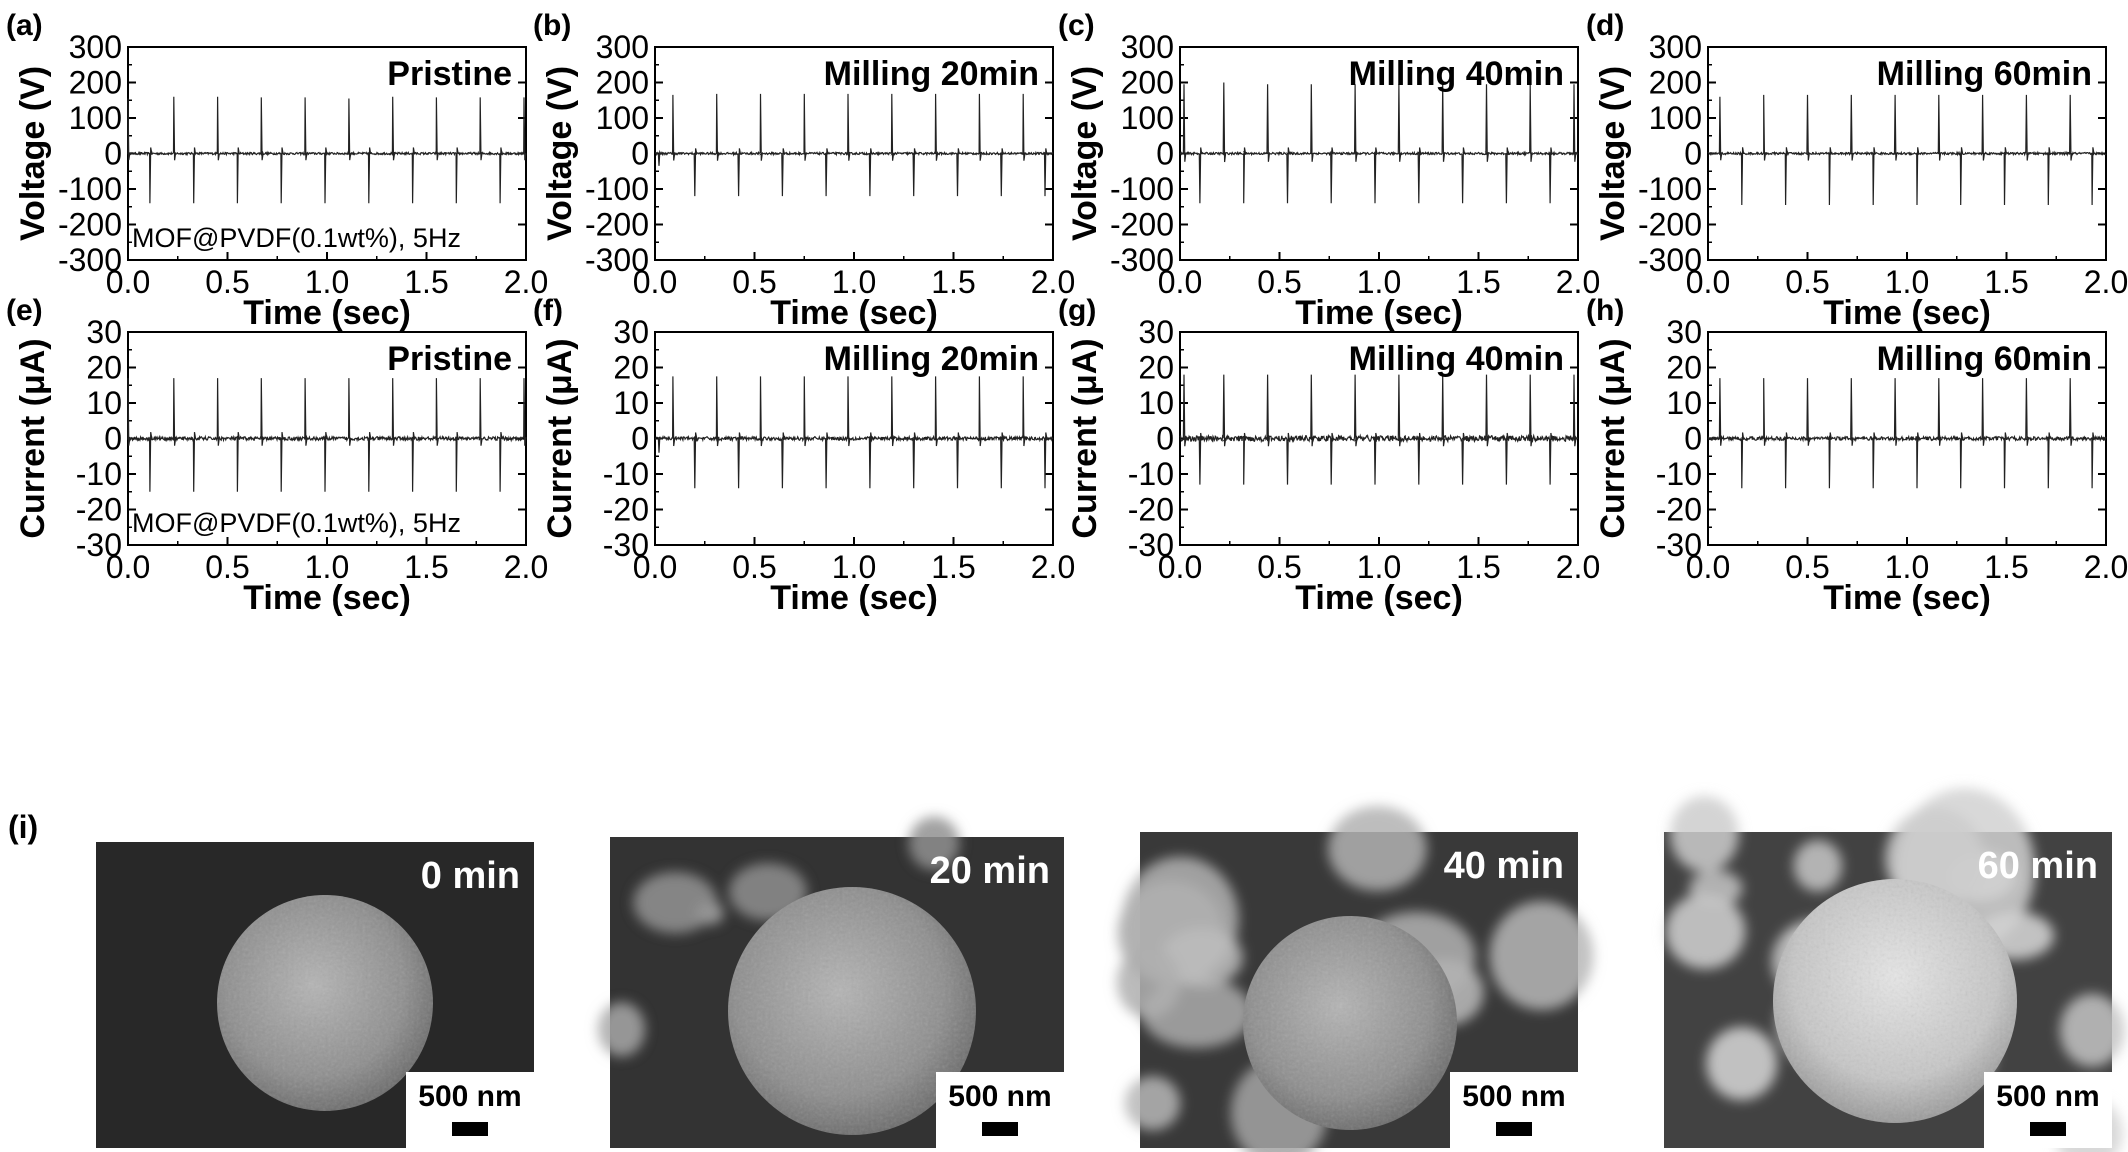 The image size is (2128, 1152). Describe the element at coordinates (470, 876) in the screenshot. I see `sem-time-label: 0 min` at that location.